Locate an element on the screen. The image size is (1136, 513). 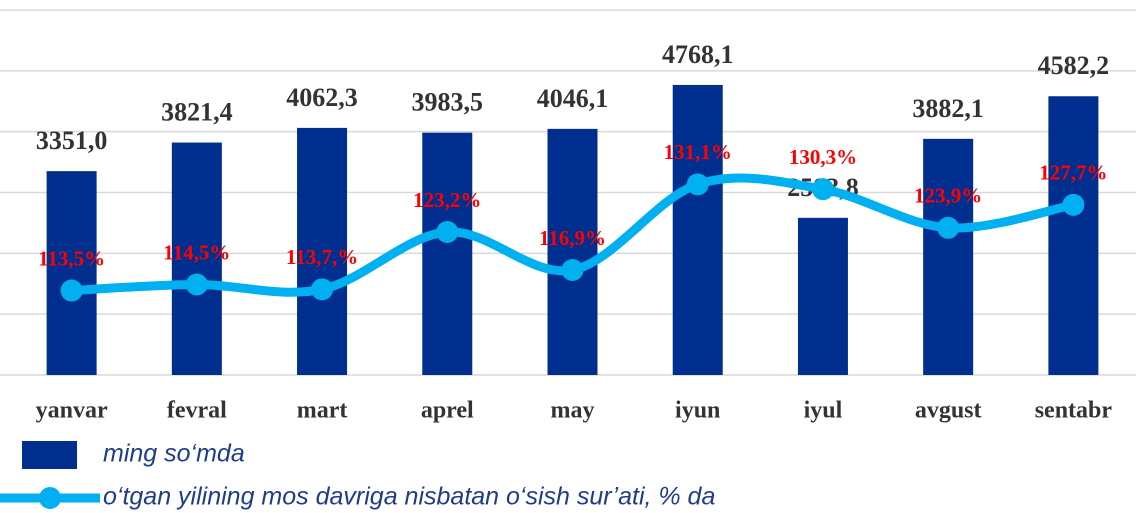
data-label: 114,5% is located at coordinates (196, 252).